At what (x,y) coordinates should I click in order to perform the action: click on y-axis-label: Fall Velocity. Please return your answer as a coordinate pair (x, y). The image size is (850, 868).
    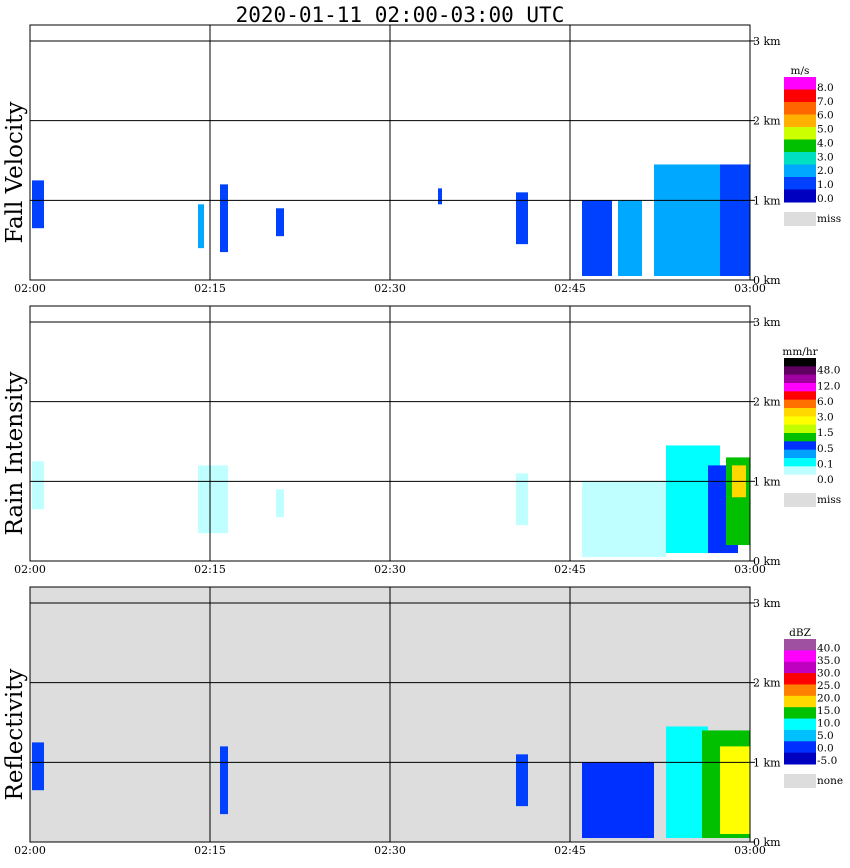
    Looking at the image, I should click on (15, 173).